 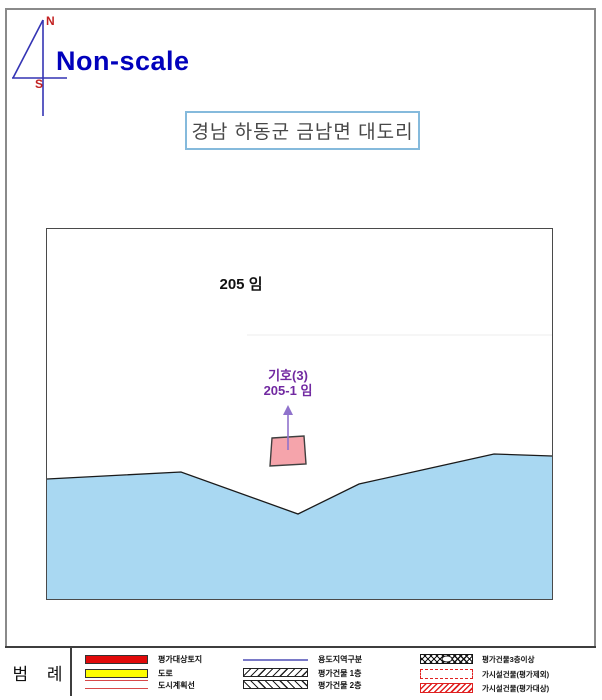 I want to click on legend-label-temp-building-excluded: 가시설건물(평가제외), so click(x=516, y=674).